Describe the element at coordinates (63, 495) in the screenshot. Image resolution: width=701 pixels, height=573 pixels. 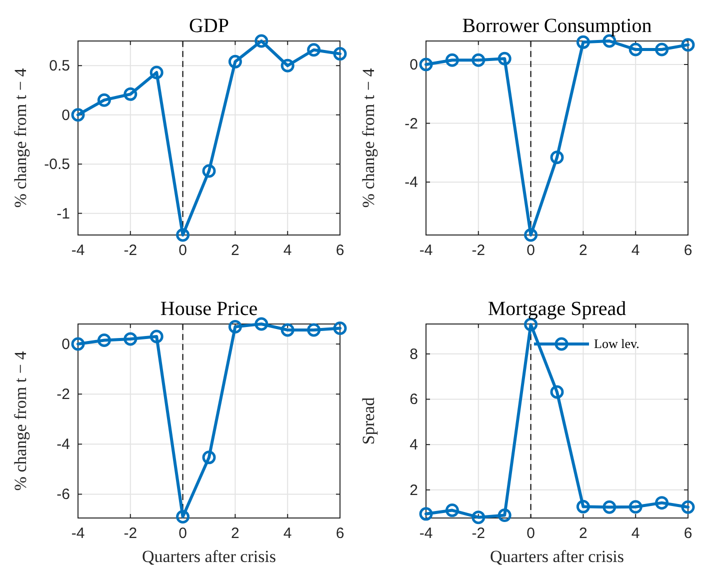
I see `y-tick-label: -6` at that location.